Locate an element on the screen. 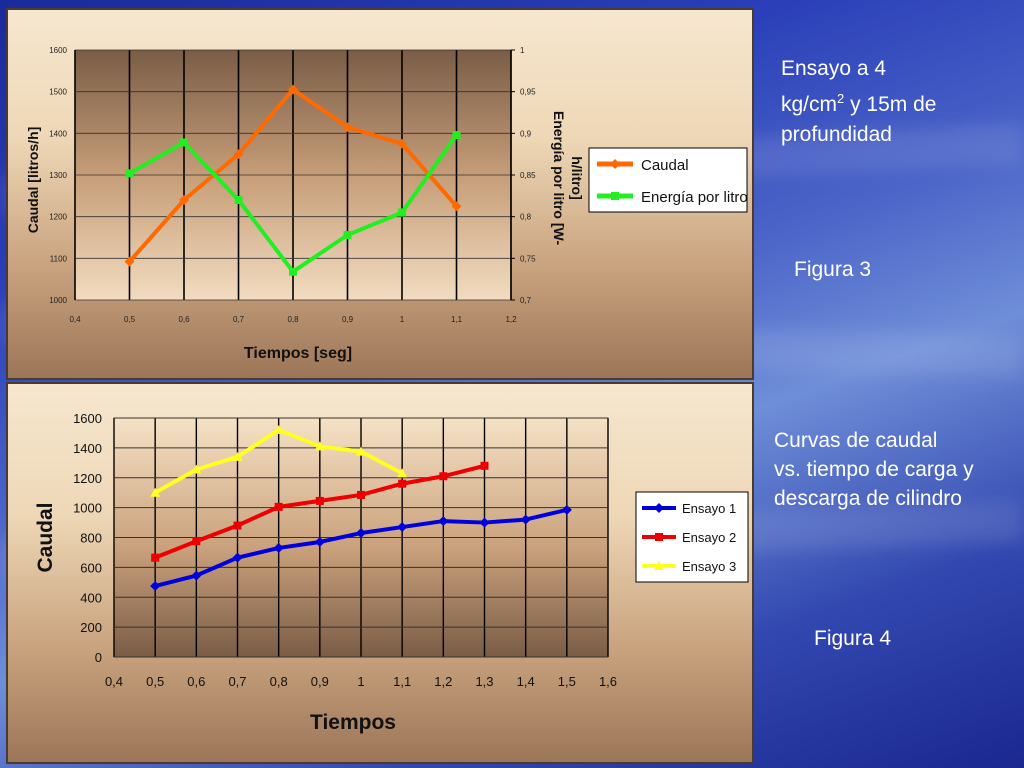 The image size is (1024, 768). x-tick-label: 0,7 is located at coordinates (237, 681).